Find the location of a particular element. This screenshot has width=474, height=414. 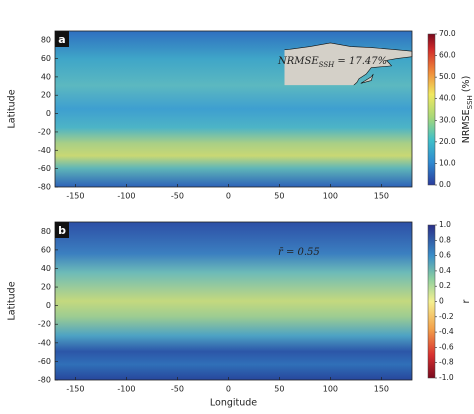

colorbar-tick-label: 20.0 is located at coordinates (447, 141).